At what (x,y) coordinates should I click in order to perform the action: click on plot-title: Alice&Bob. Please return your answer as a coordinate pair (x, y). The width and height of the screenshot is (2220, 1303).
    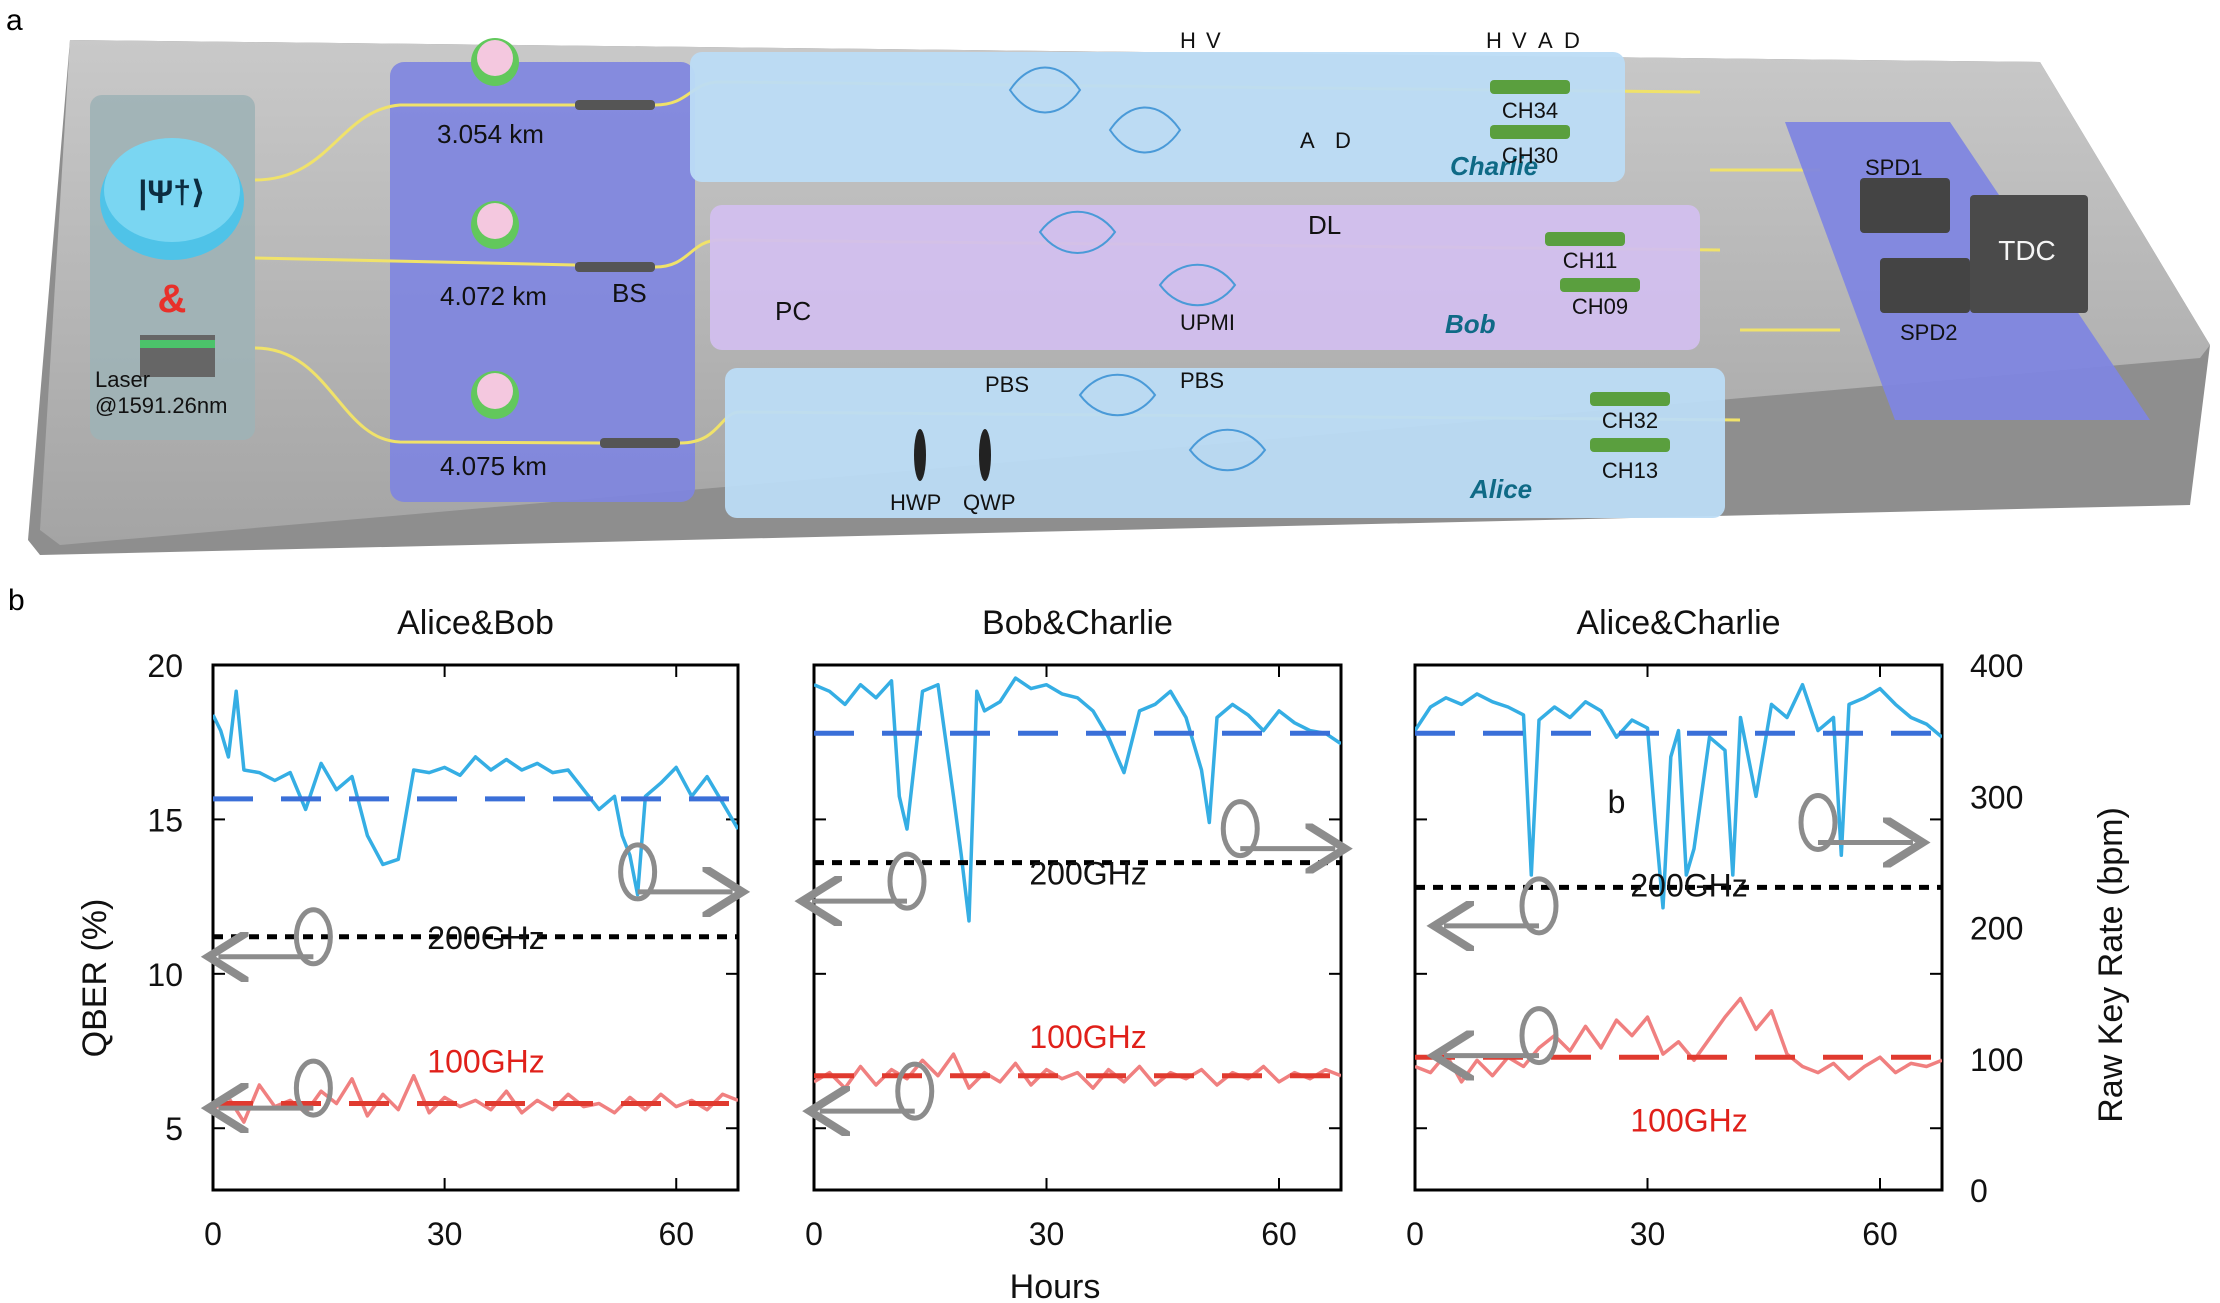
    Looking at the image, I should click on (475, 623).